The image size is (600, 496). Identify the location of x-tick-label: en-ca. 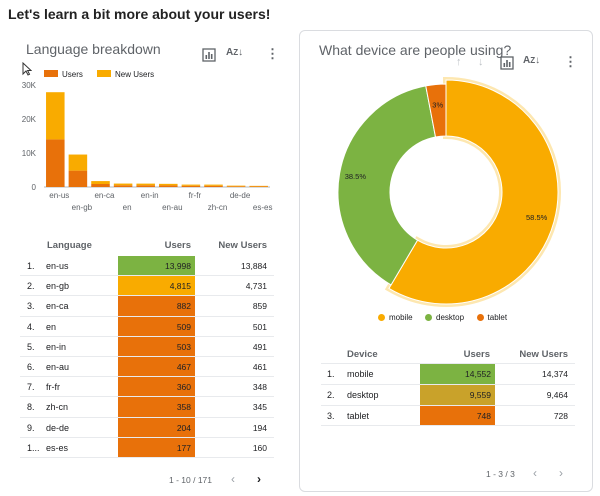
(104, 195).